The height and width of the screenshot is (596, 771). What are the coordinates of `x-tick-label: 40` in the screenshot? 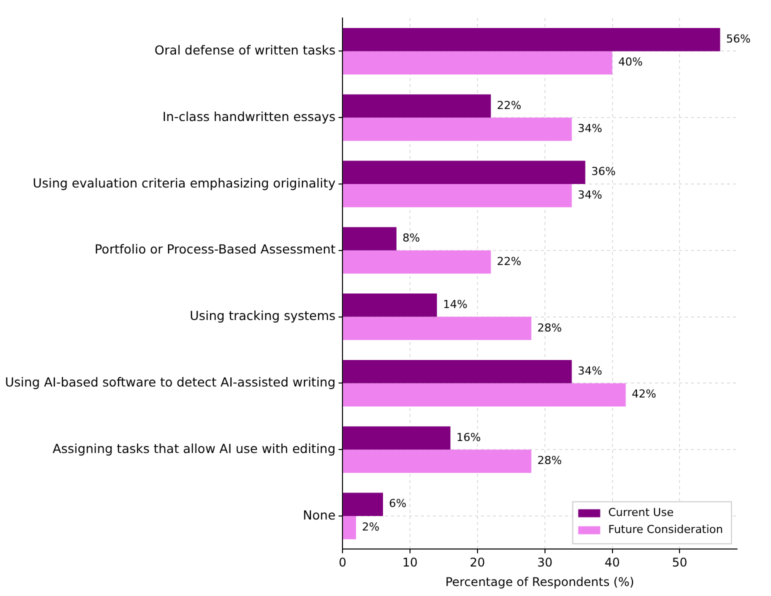 It's located at (612, 563).